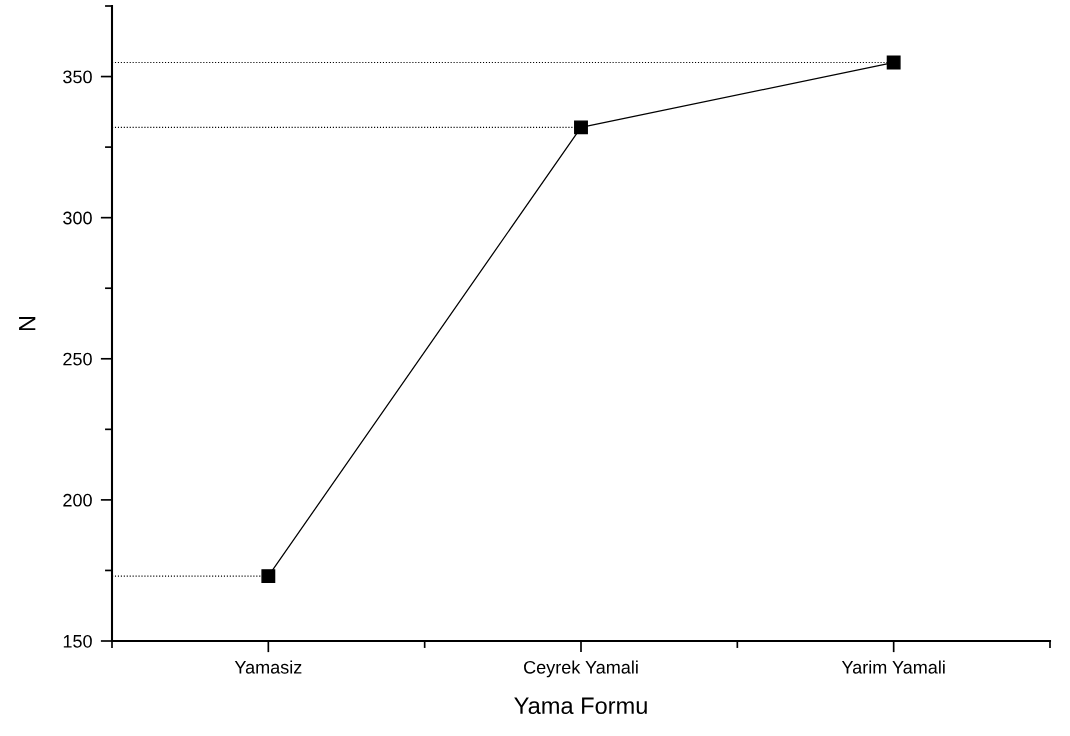 Image resolution: width=1070 pixels, height=736 pixels. I want to click on y-tick-label: 250, so click(77, 359).